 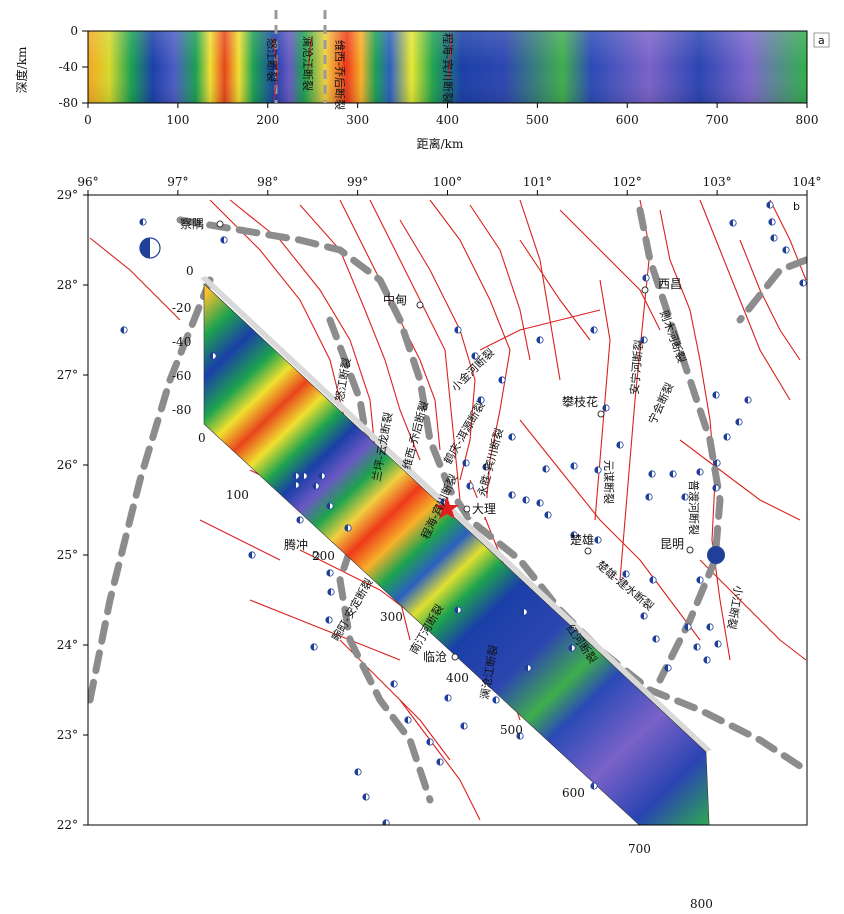 I want to click on x-tick-label: 300, so click(x=357, y=120).